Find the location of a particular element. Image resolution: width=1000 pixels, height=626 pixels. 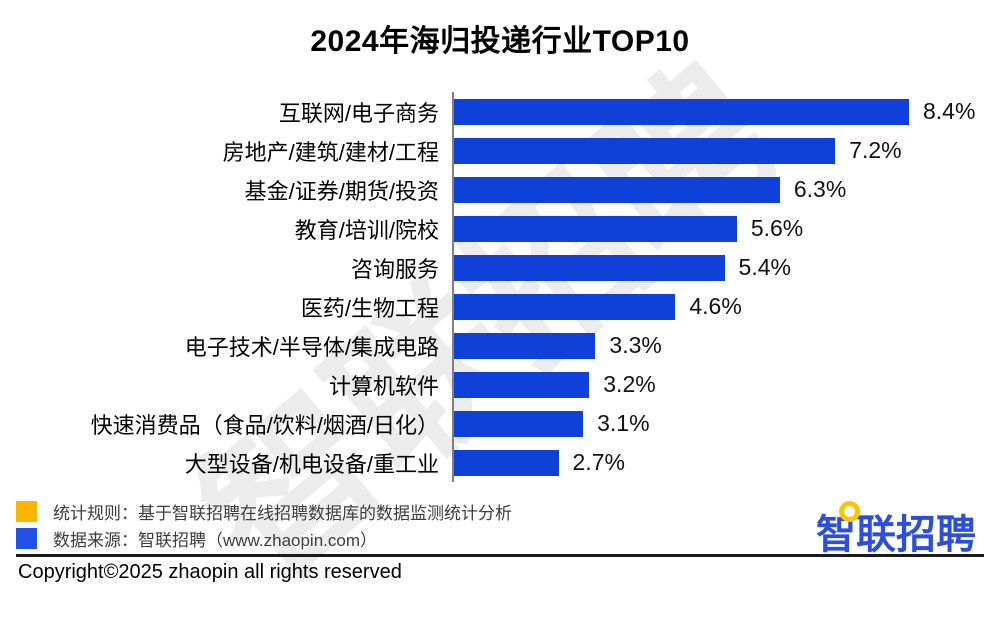

chart-row: 咨询服务 5.4% is located at coordinates (503, 267).